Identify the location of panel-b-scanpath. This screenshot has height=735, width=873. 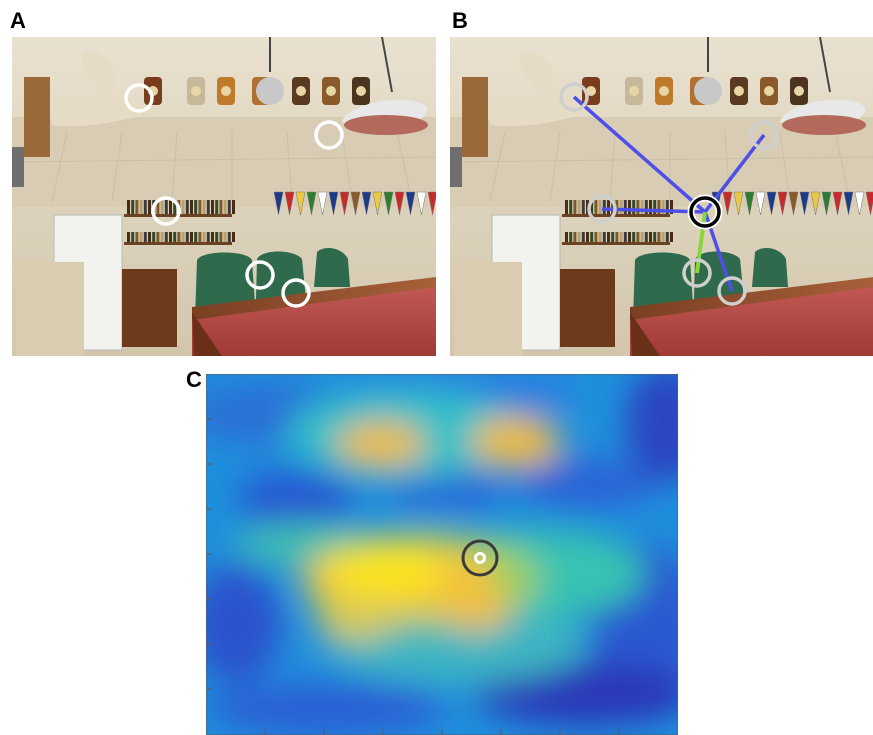
(669, 194).